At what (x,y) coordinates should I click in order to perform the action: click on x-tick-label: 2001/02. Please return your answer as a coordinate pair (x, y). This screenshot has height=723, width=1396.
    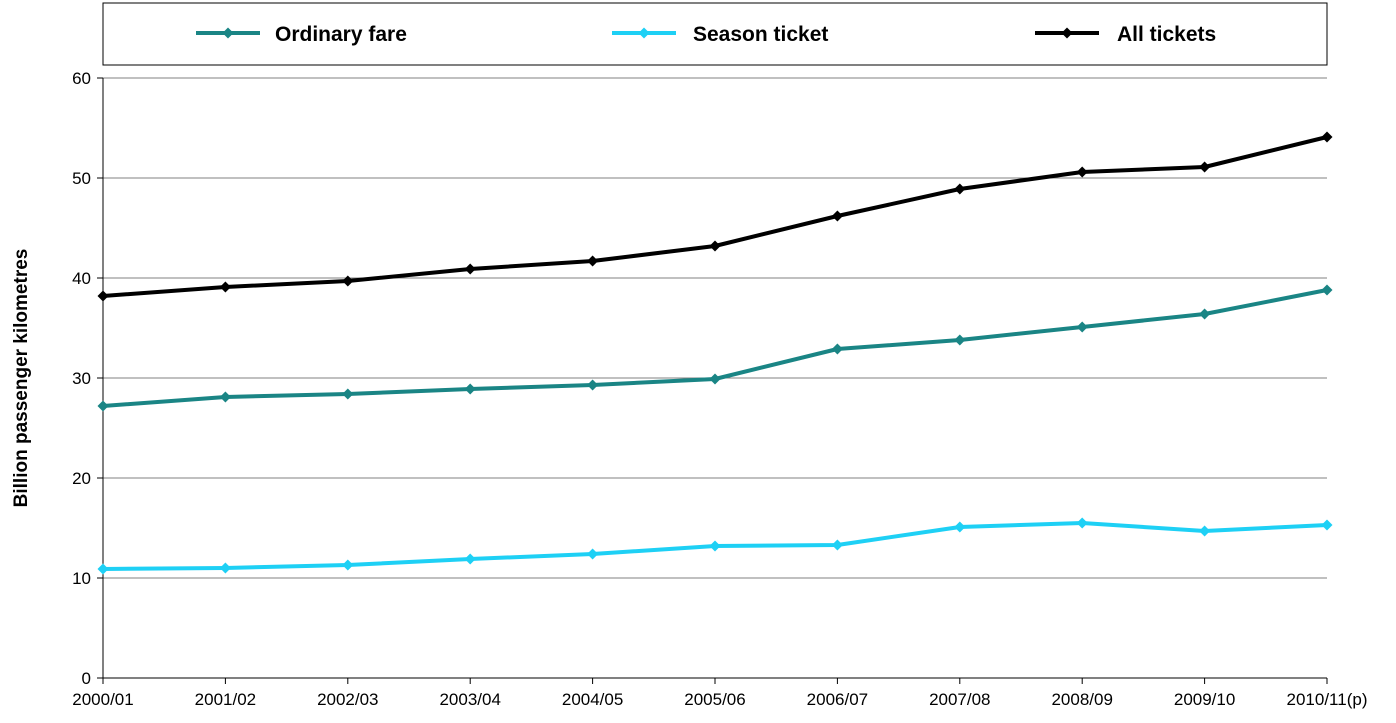
    Looking at the image, I should click on (225, 699).